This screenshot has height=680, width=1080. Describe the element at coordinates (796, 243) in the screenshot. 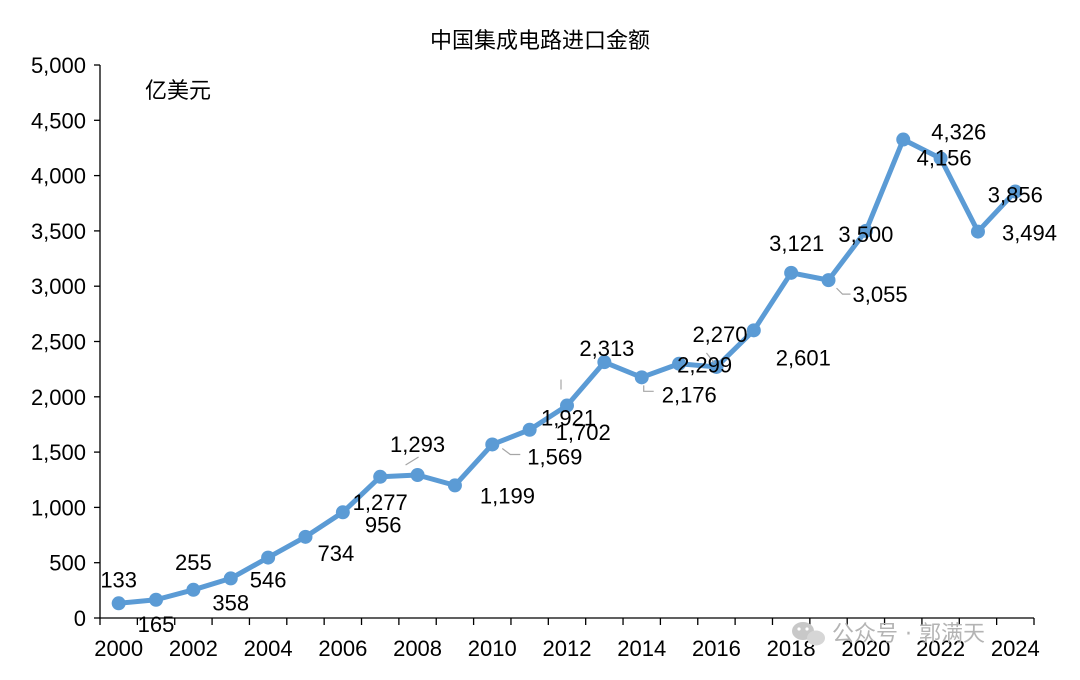

I see `data-label: 3,121` at that location.